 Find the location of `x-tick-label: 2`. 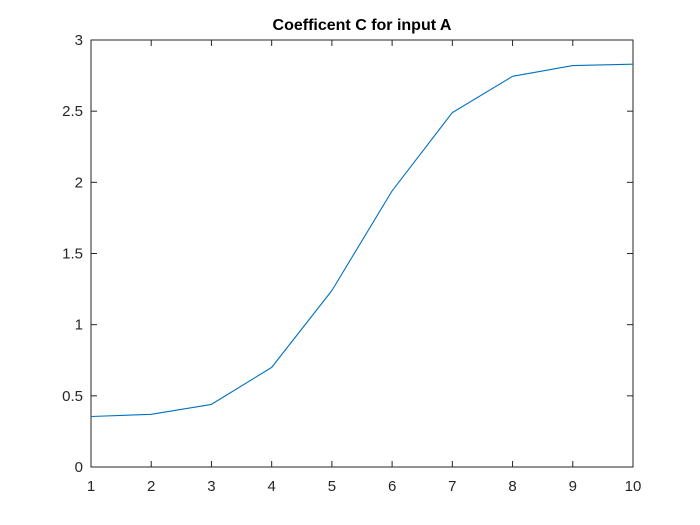

x-tick-label: 2 is located at coordinates (151, 486).